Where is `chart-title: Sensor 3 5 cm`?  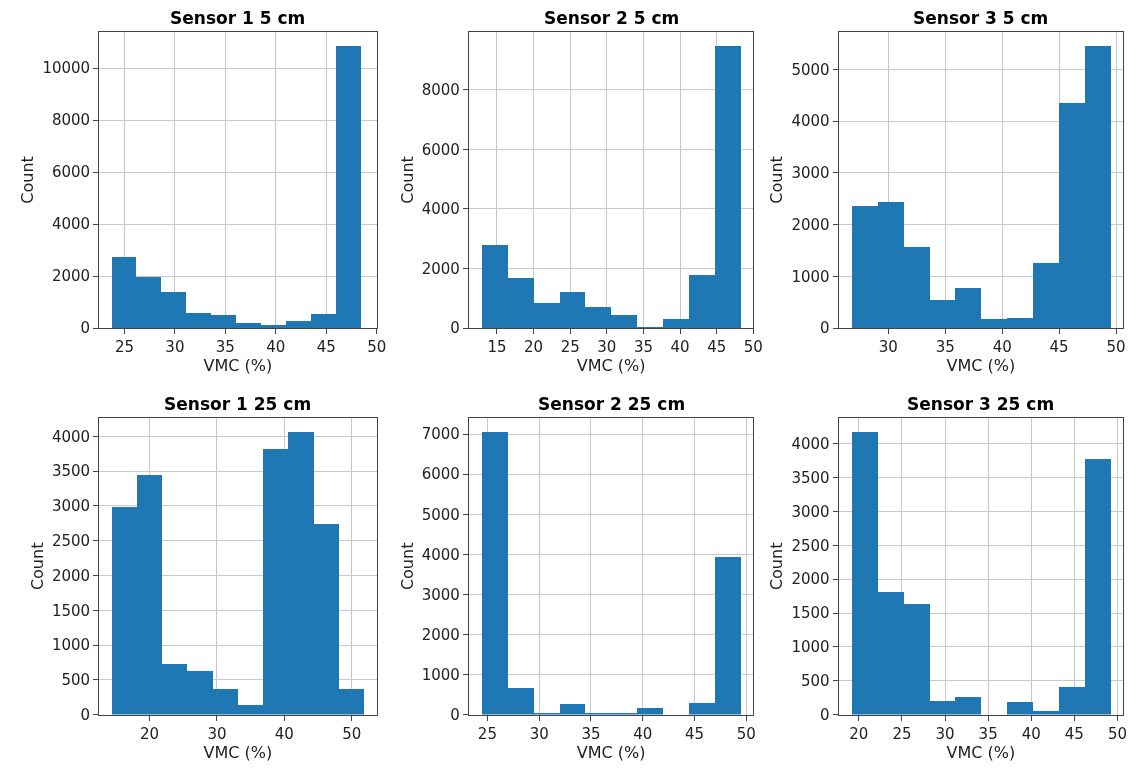
chart-title: Sensor 3 5 cm is located at coordinates (981, 18).